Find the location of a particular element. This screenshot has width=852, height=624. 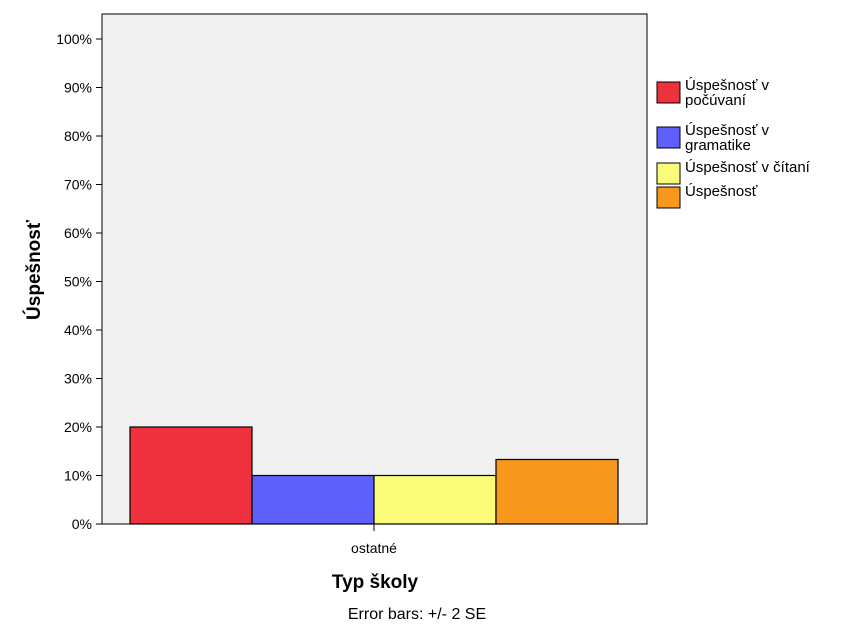

x-axis: ostatné is located at coordinates (374, 540).